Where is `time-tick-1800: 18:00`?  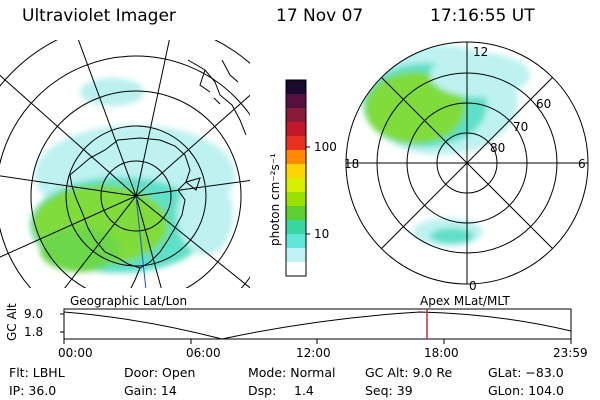 time-tick-1800: 18:00 is located at coordinates (441, 353).